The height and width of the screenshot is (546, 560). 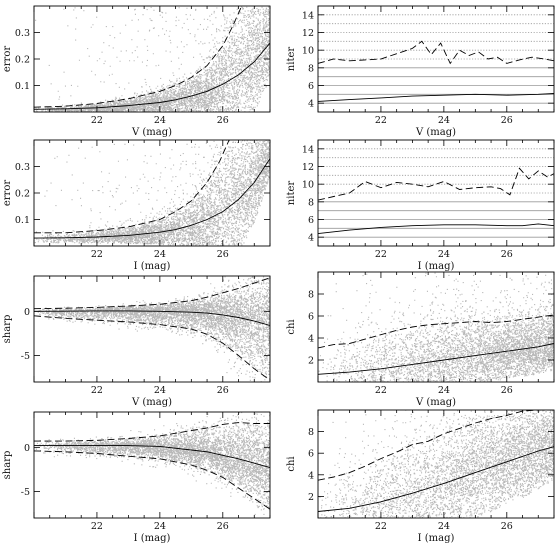 I want to click on panel-i-sharp: 22 24 26 -5 0 I (mag) sharp, so click(x=136, y=477).